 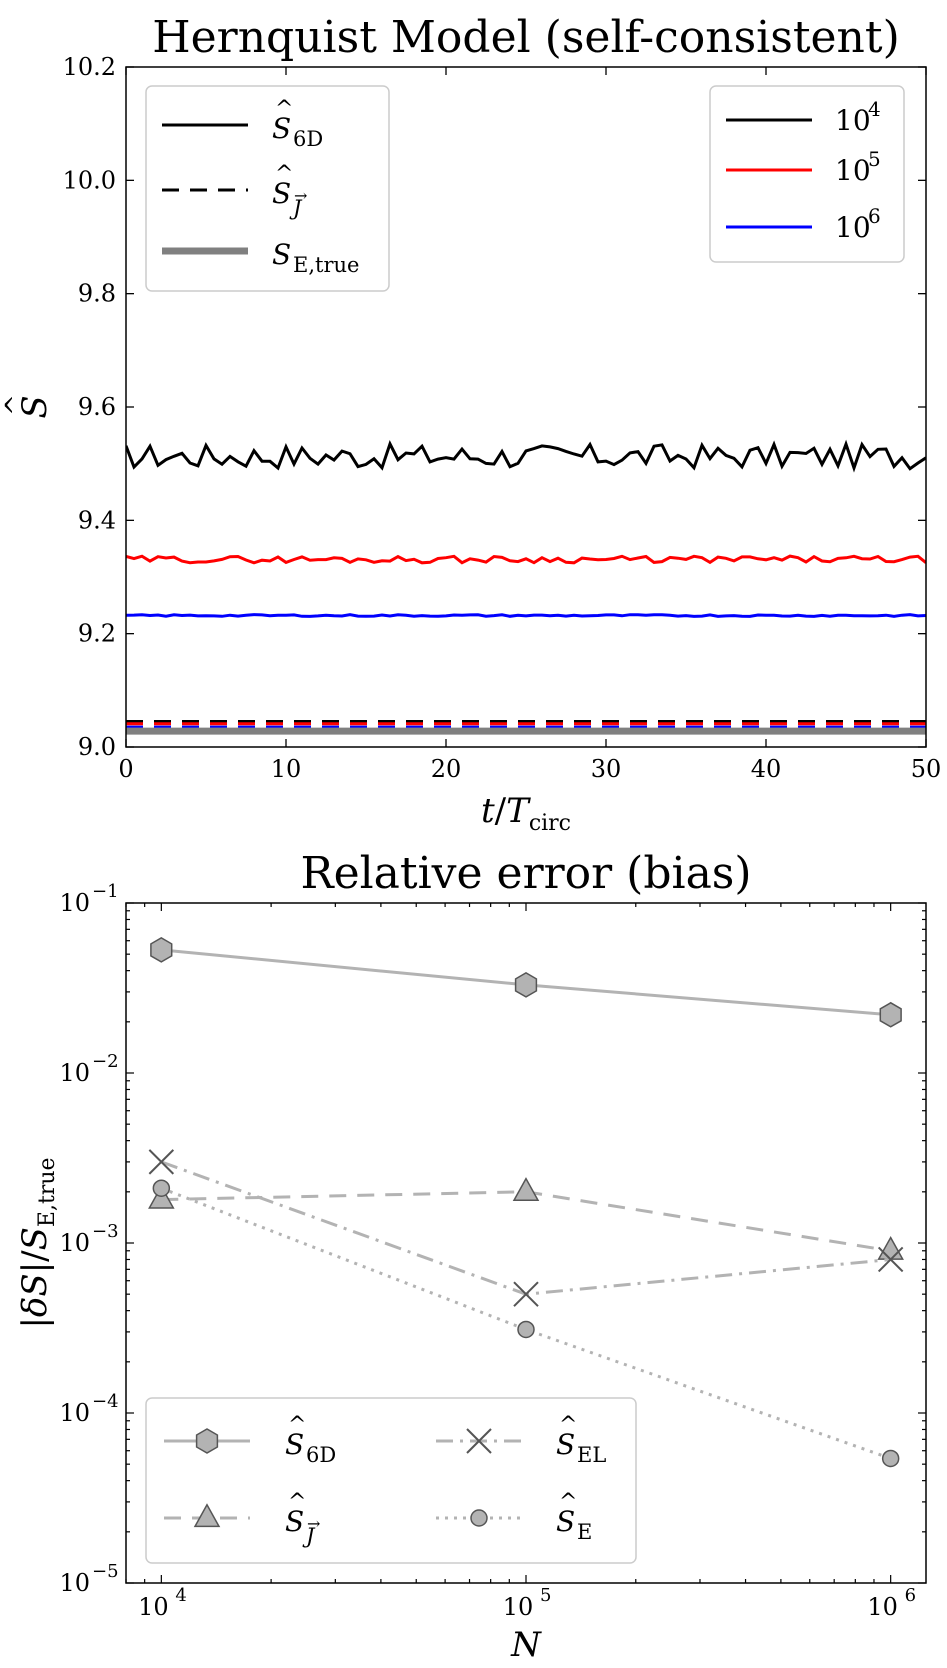 I want to click on svg-text: 4, so click(x=874, y=109).